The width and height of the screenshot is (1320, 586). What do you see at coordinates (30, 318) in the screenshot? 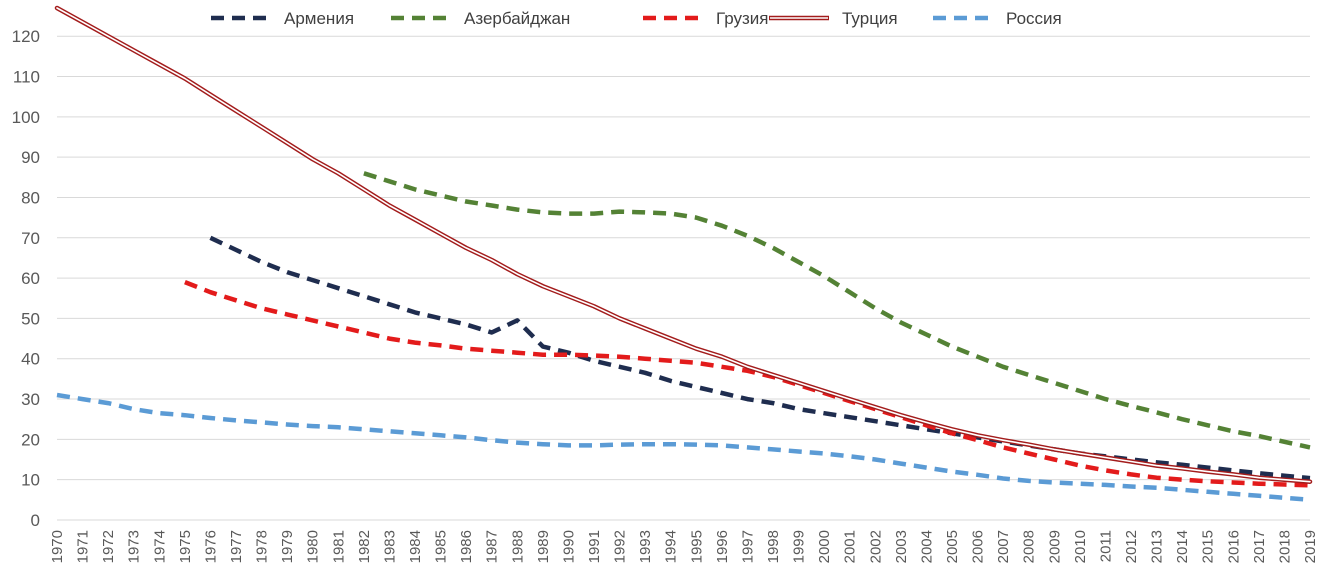
I see `y-tick-label: 50` at bounding box center [30, 318].